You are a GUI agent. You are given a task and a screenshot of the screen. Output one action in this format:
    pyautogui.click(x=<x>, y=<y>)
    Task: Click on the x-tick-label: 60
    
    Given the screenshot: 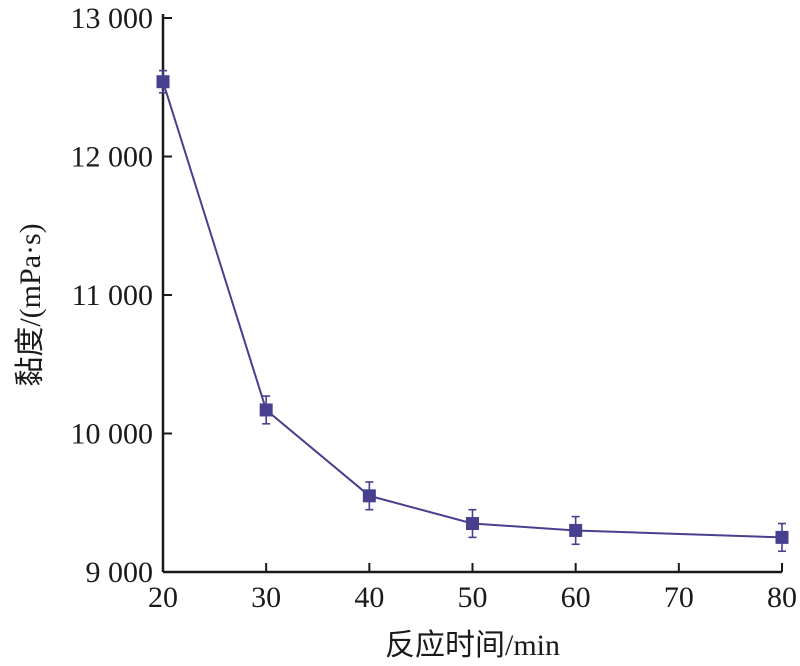 What is the action you would take?
    pyautogui.click(x=576, y=597)
    